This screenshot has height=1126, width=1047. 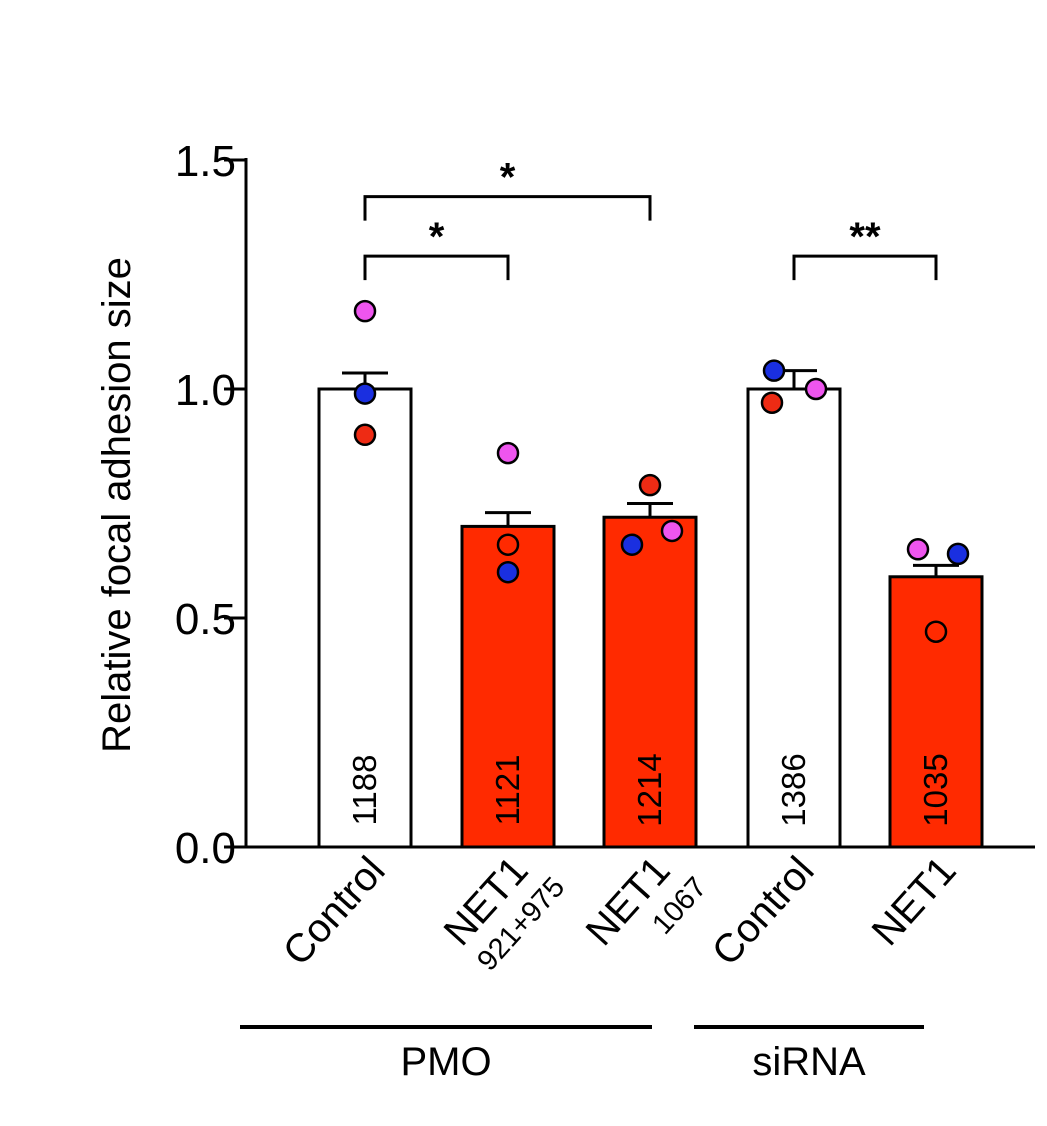 What do you see at coordinates (364, 790) in the screenshot?
I see `bar-n-label: 1188` at bounding box center [364, 790].